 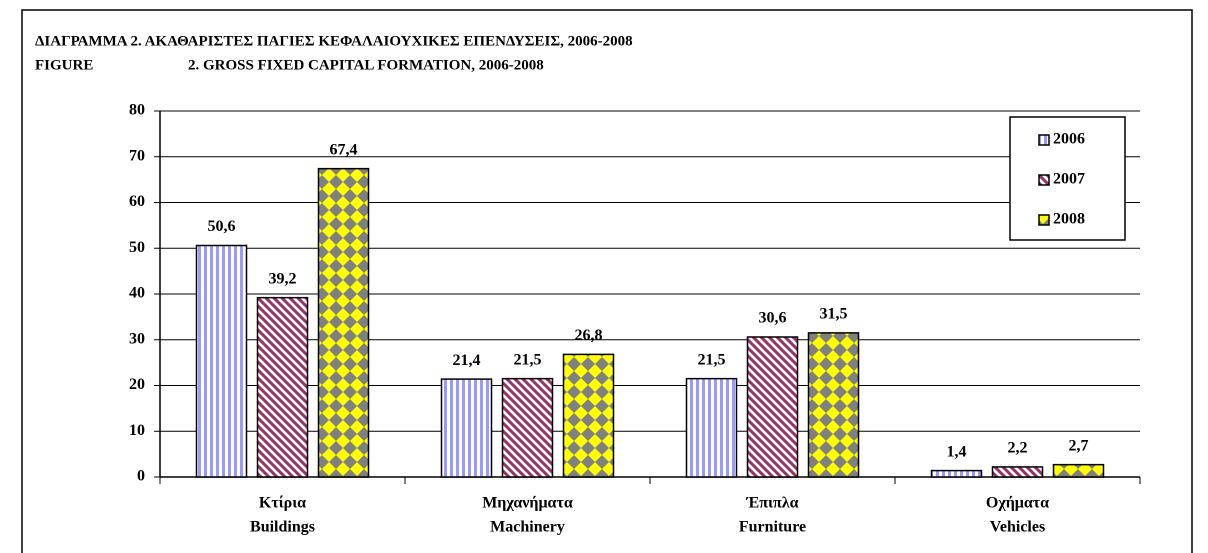 What do you see at coordinates (137, 201) in the screenshot?
I see `y-tick-label: 60` at bounding box center [137, 201].